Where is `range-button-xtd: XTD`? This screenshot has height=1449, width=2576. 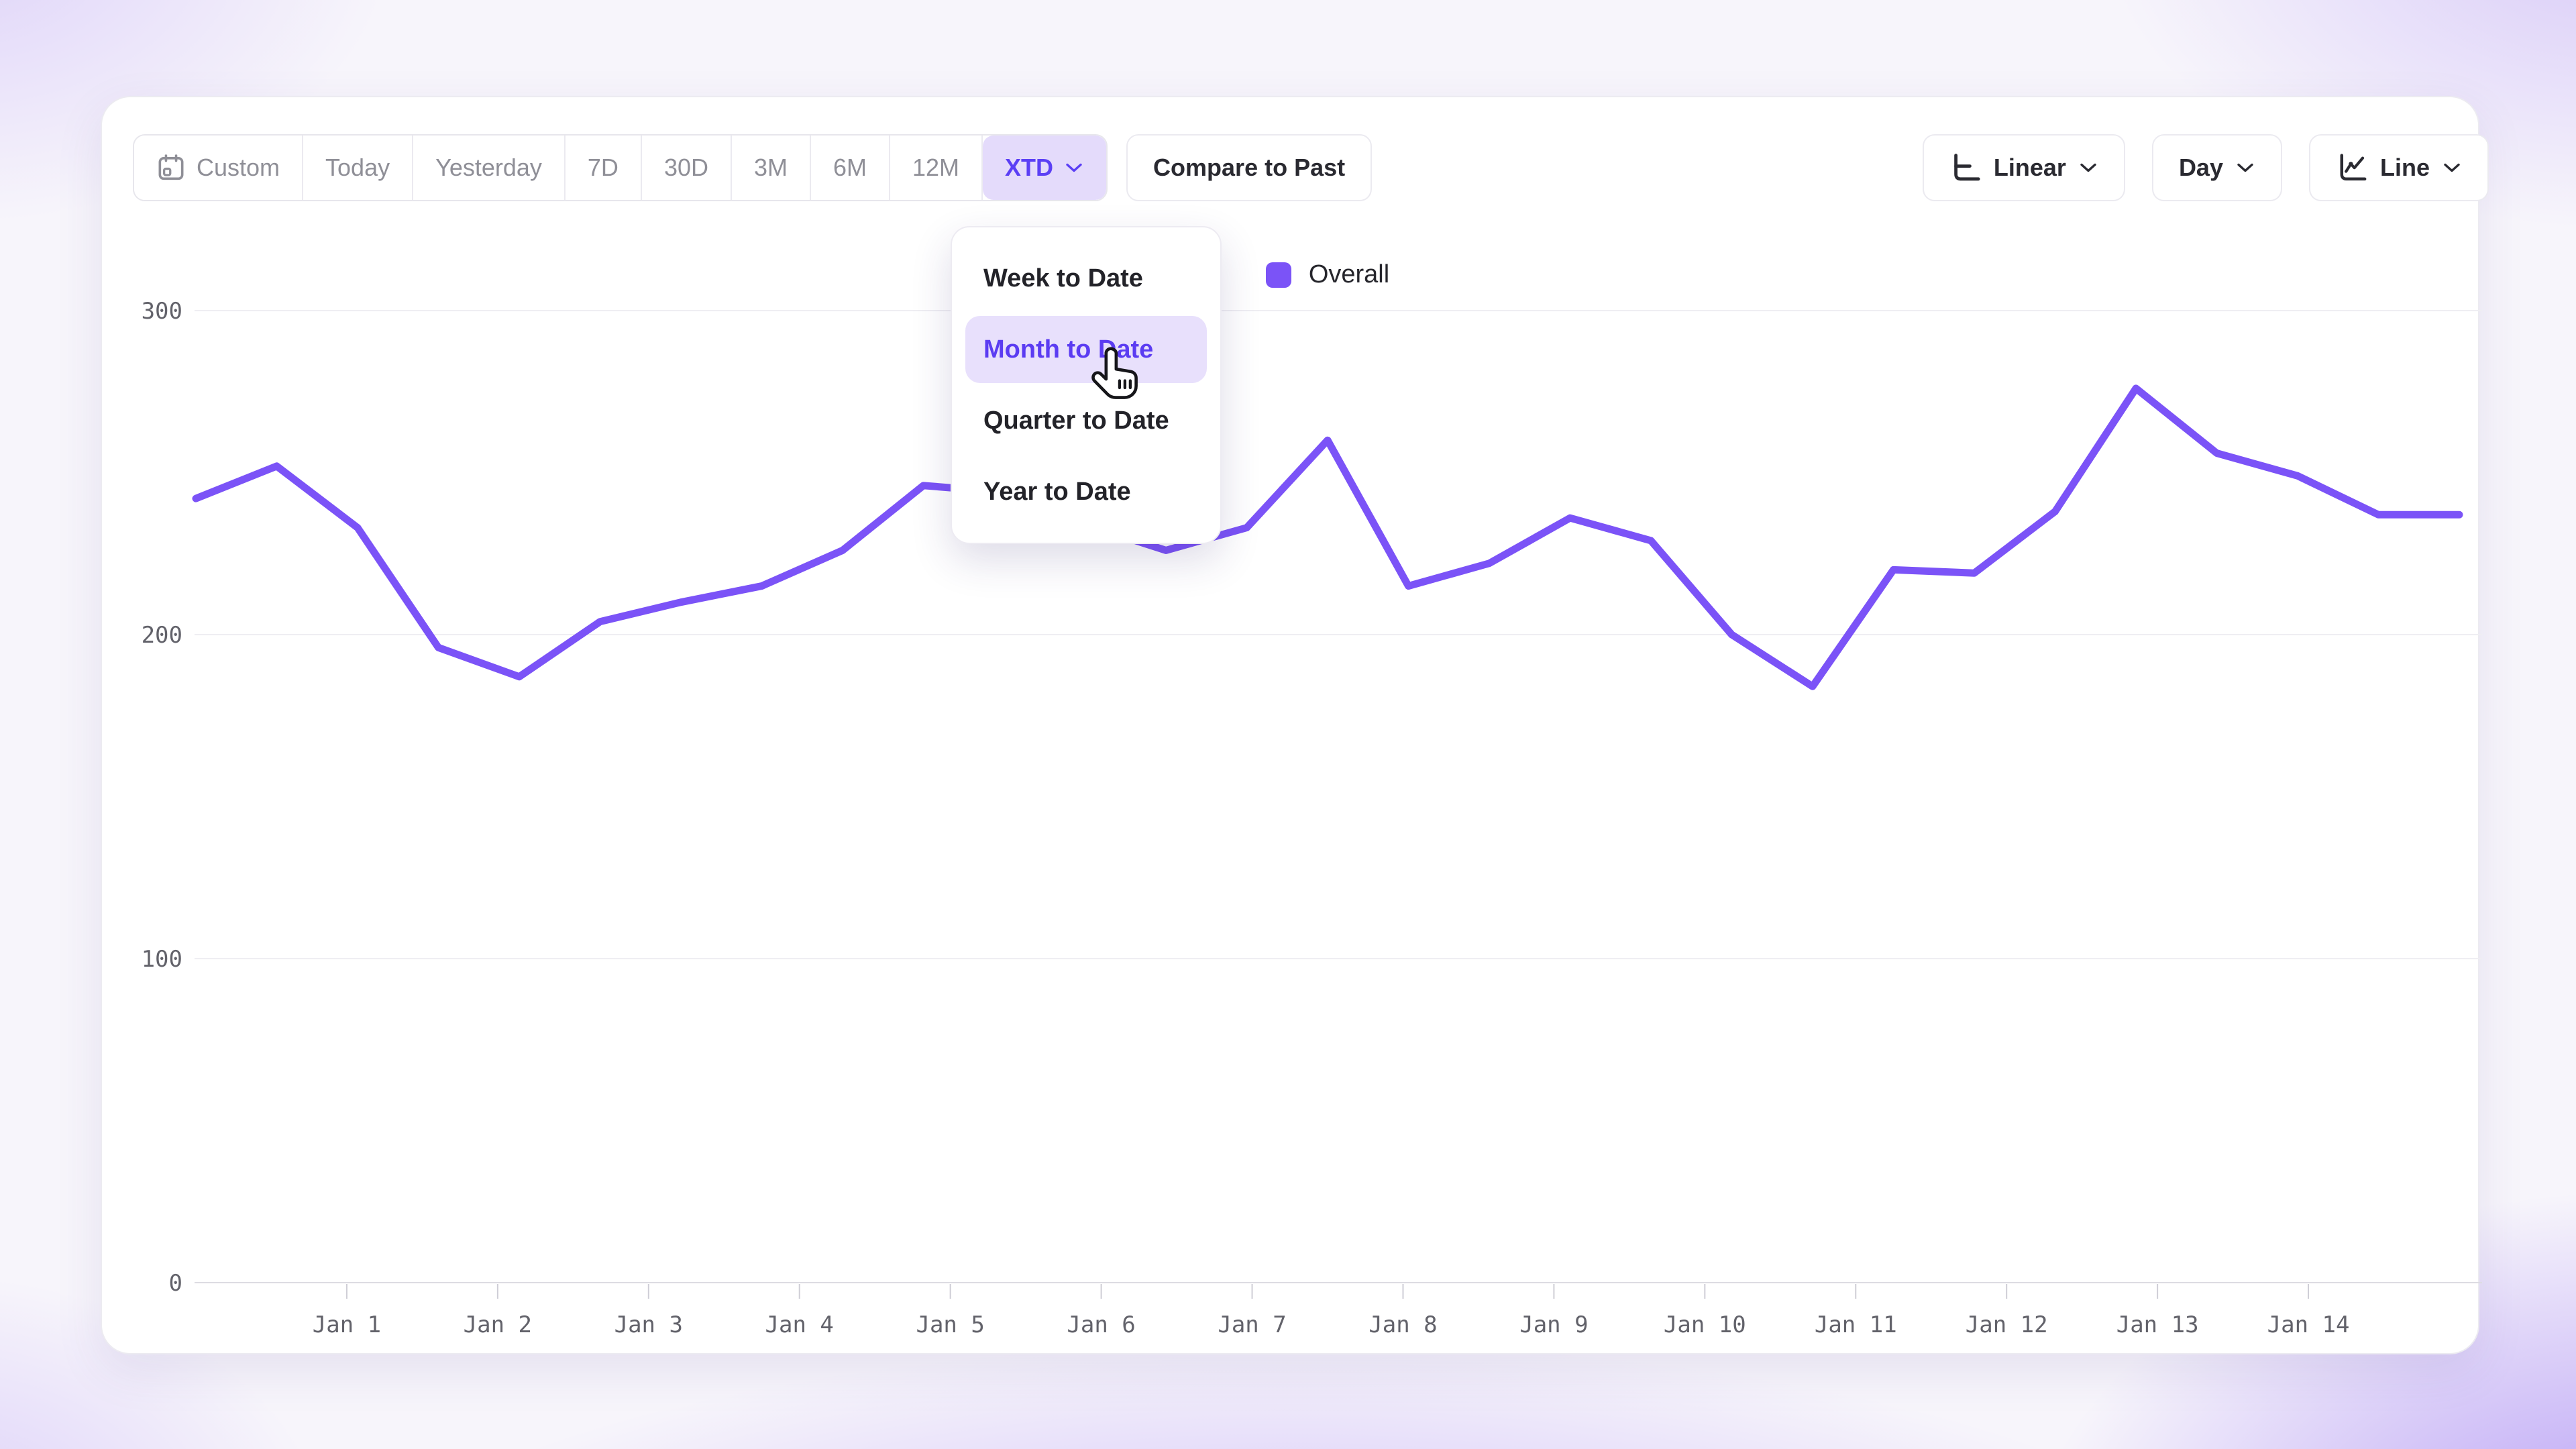 range-button-xtd: XTD is located at coordinates (1045, 168).